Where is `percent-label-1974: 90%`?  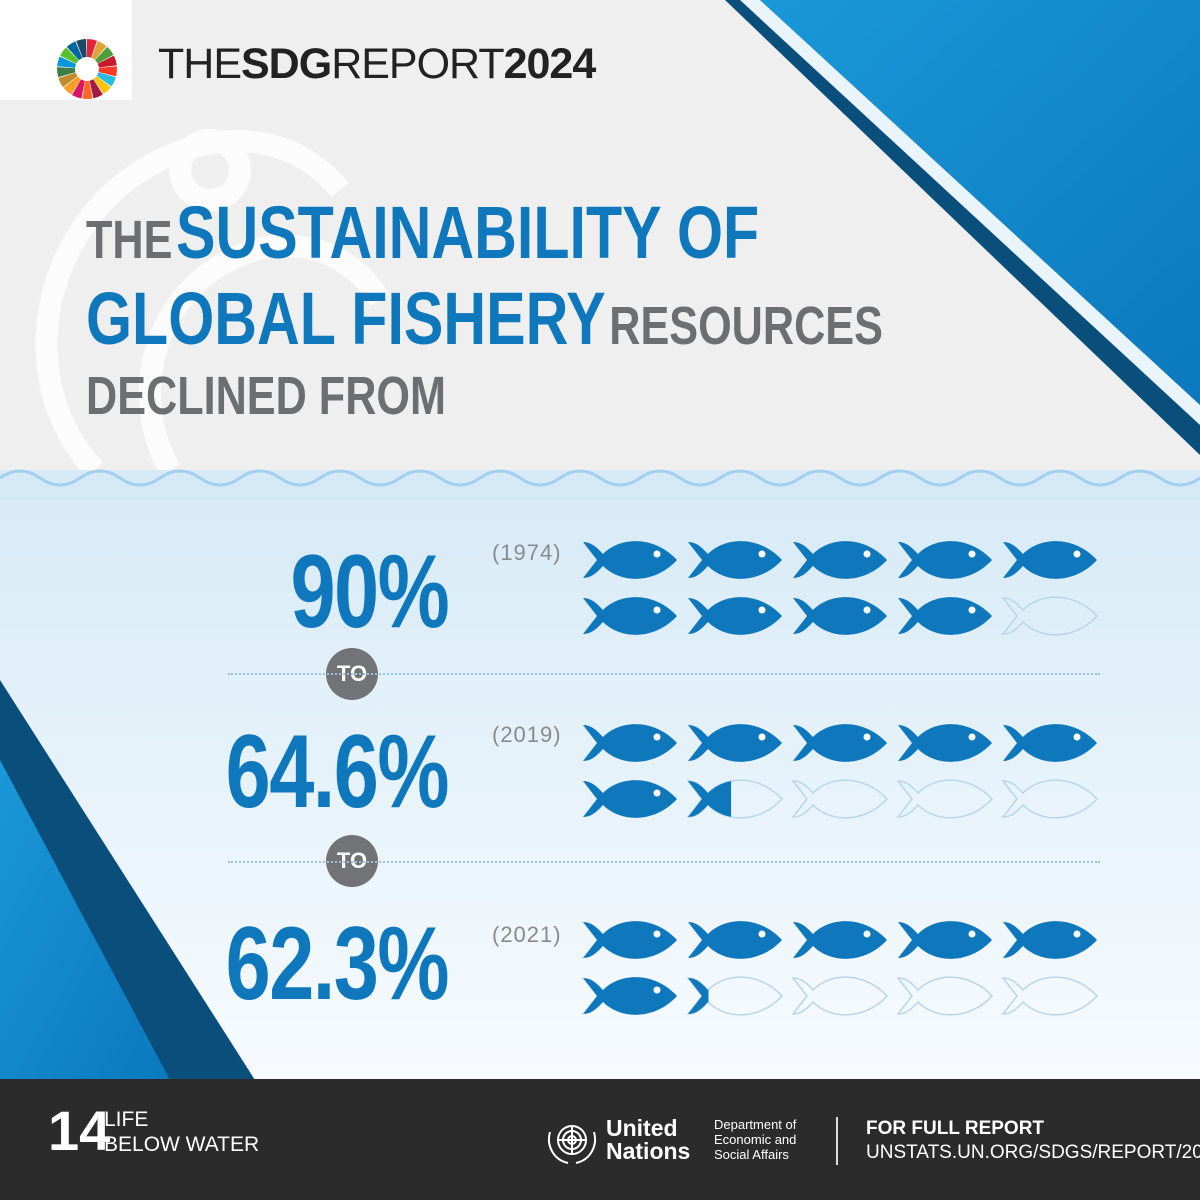 percent-label-1974: 90% is located at coordinates (369, 592).